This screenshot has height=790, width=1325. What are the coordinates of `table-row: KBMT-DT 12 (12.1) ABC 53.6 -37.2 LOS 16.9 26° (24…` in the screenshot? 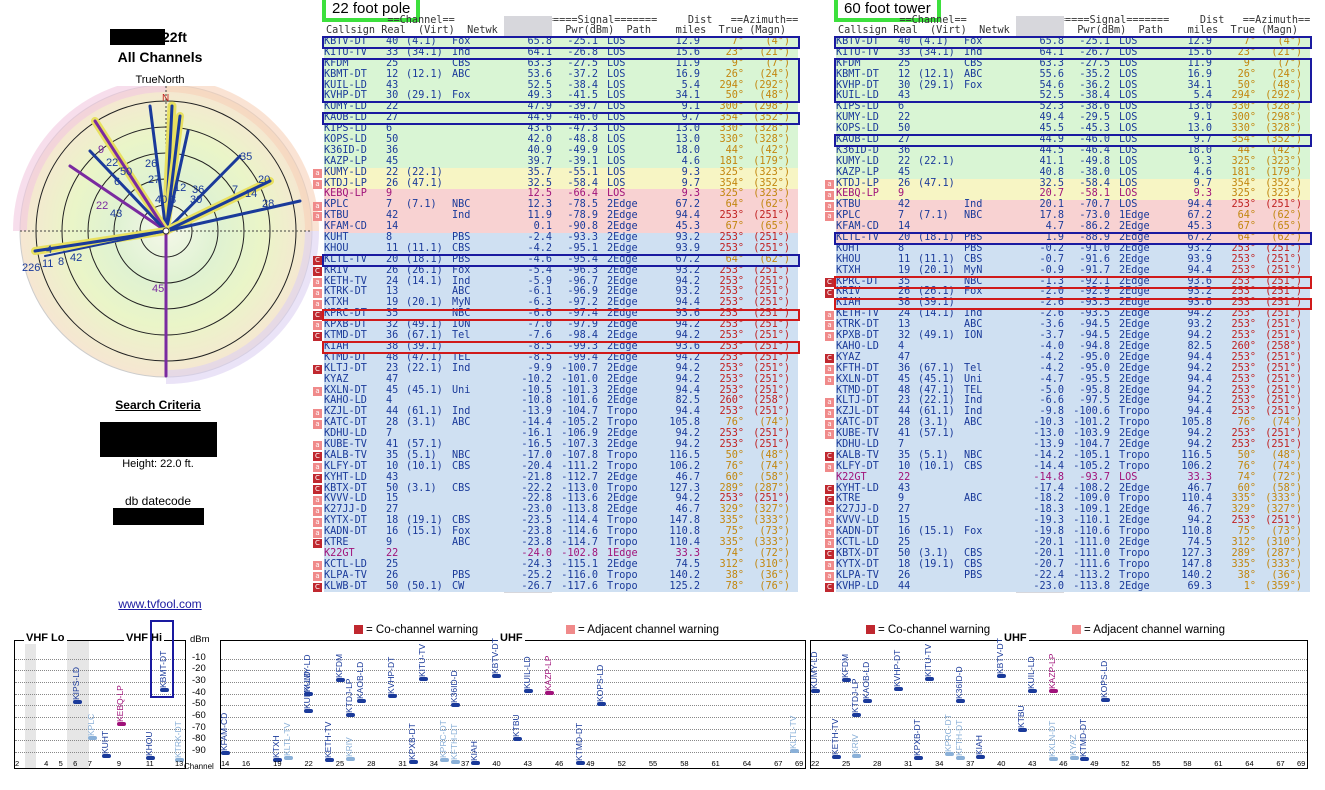 It's located at (561, 75).